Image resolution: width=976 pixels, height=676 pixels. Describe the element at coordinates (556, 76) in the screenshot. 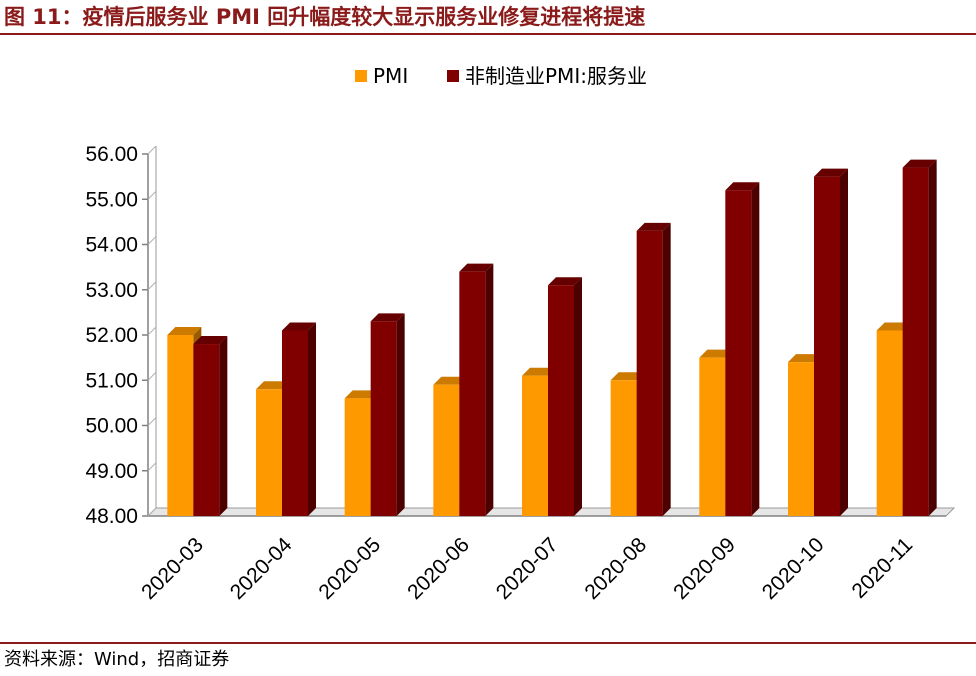

I see `legend-label: 非制造业PMI:服务业` at that location.